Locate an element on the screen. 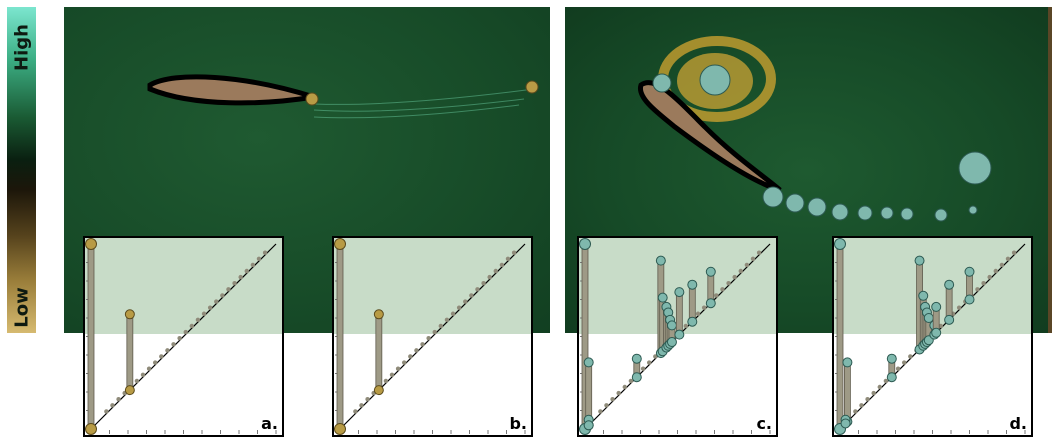 Image resolution: width=1061 pixels, height=447 pixels. colorbar-low-label: Low is located at coordinates (21, 307).